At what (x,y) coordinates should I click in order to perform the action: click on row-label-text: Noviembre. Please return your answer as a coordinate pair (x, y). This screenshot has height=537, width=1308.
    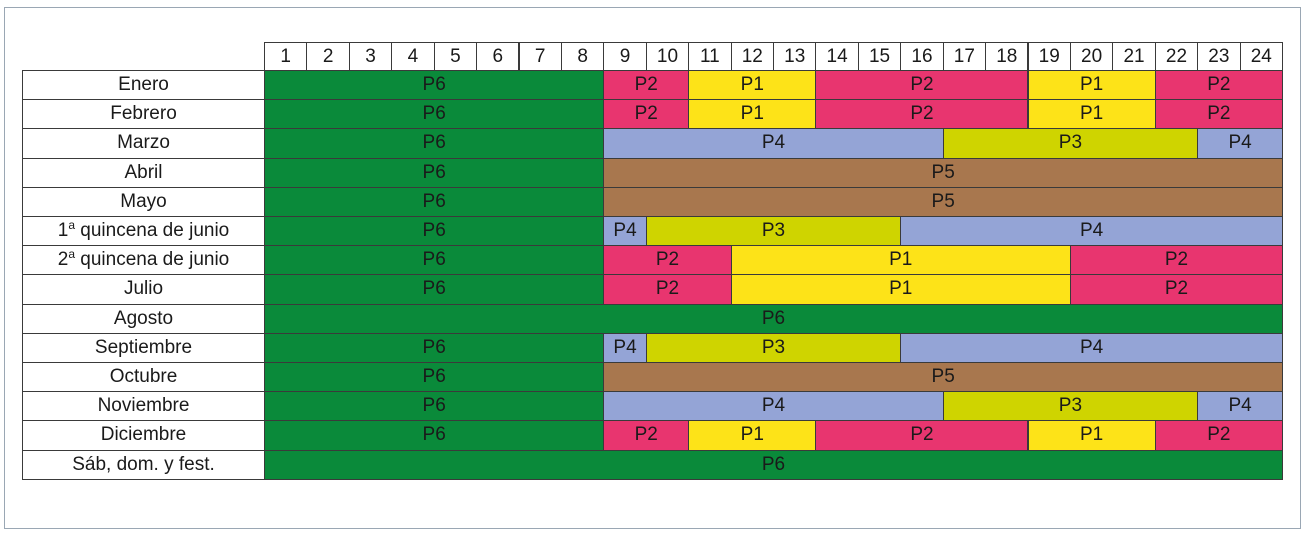
    Looking at the image, I should click on (143, 406).